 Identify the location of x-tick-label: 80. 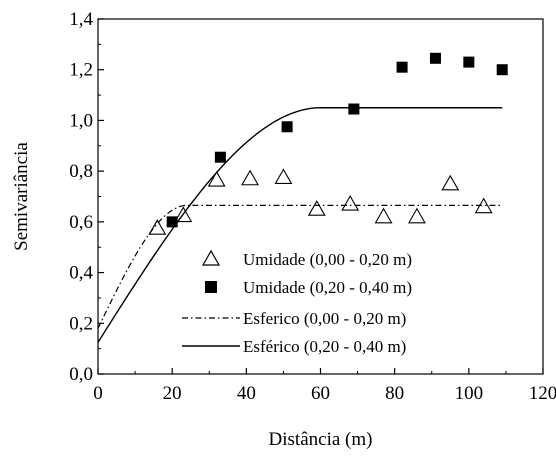
(394, 393).